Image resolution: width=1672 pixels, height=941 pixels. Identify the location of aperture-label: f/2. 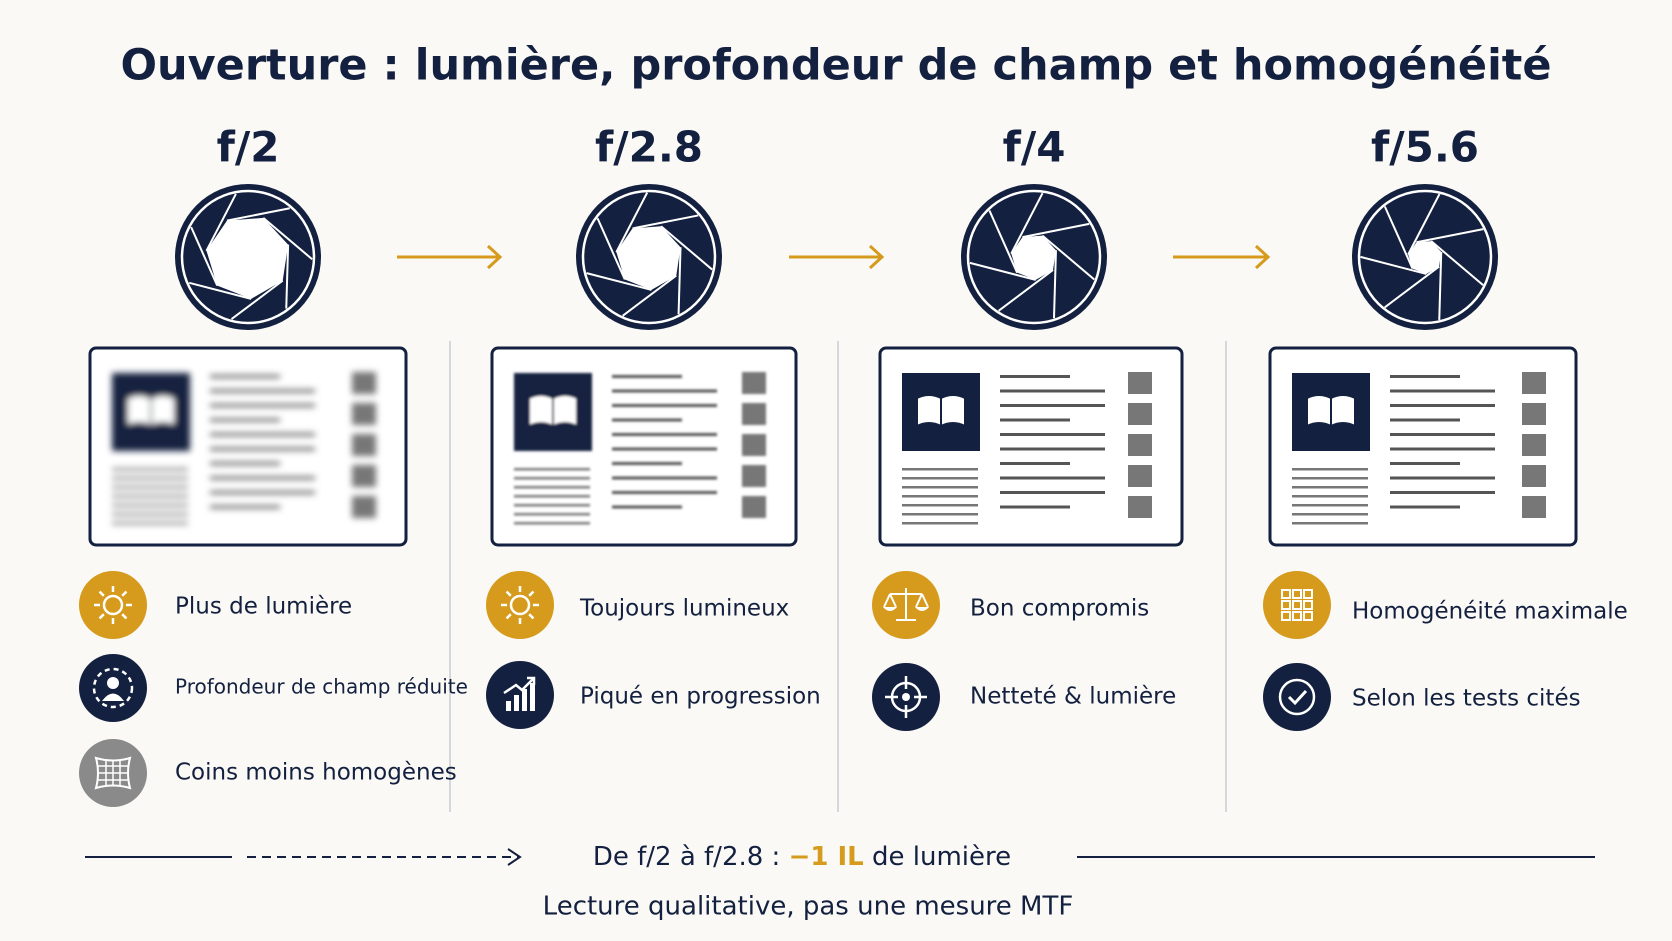
(248, 147).